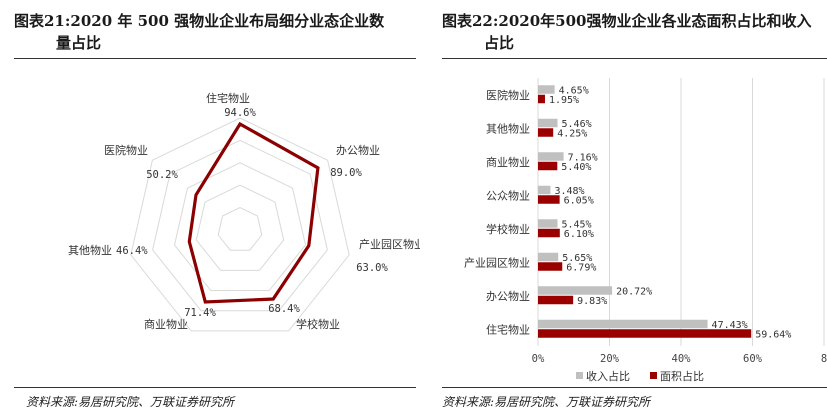  Describe the element at coordinates (508, 229) in the screenshot. I see `bar-category-label: 学校物业` at that location.